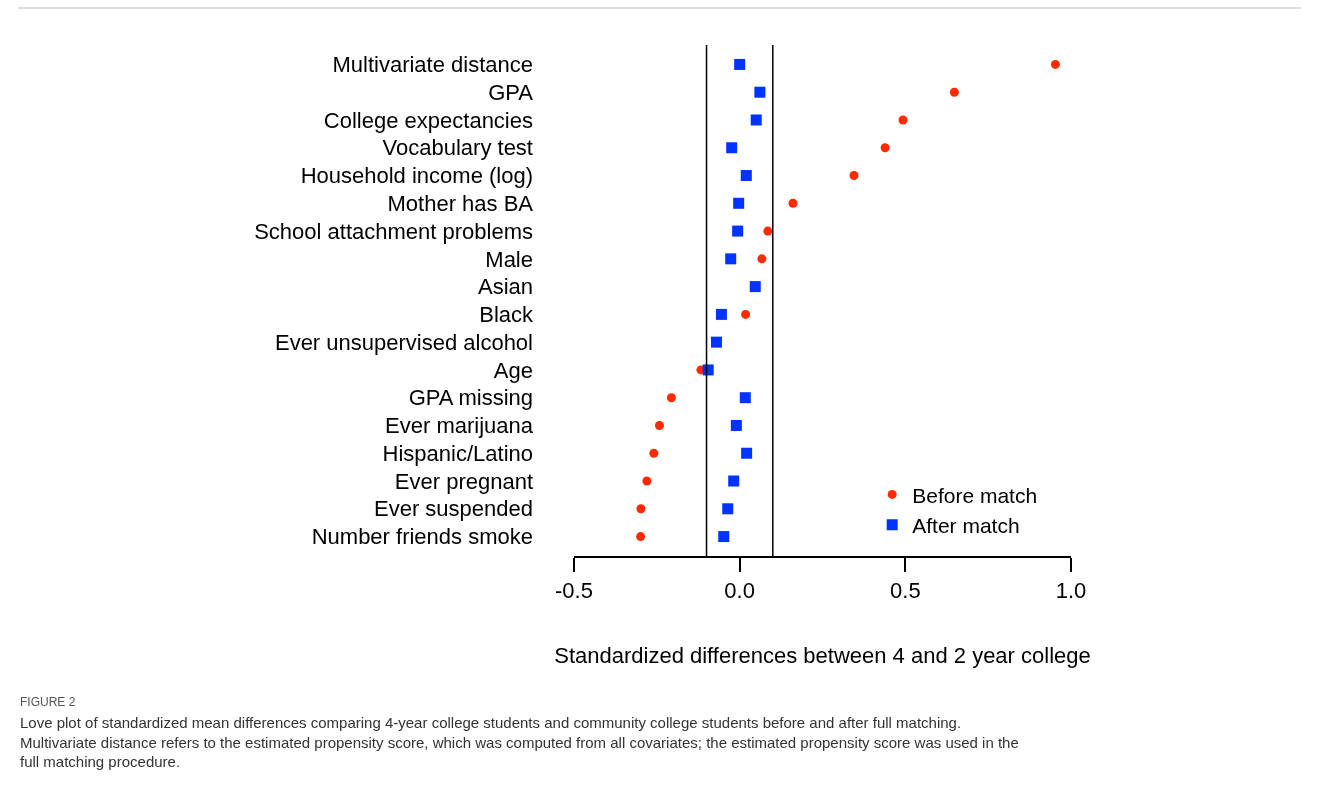 This screenshot has width=1319, height=809. I want to click on y-tick-label: Black, so click(506, 315).